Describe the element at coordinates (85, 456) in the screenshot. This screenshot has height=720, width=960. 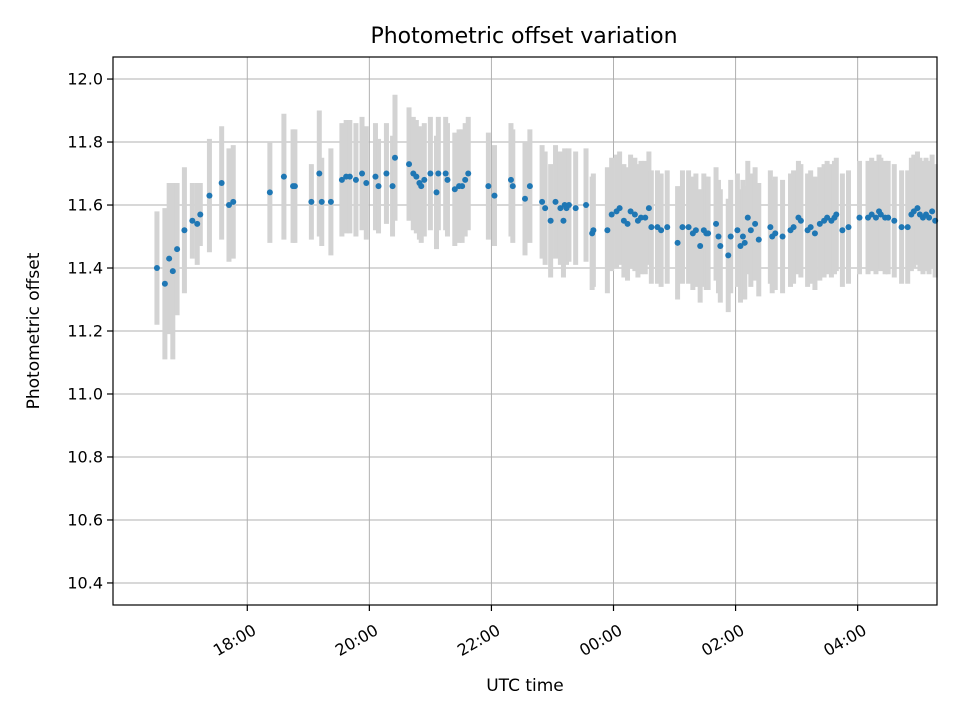
I see `y-tick-label: 10.8` at that location.